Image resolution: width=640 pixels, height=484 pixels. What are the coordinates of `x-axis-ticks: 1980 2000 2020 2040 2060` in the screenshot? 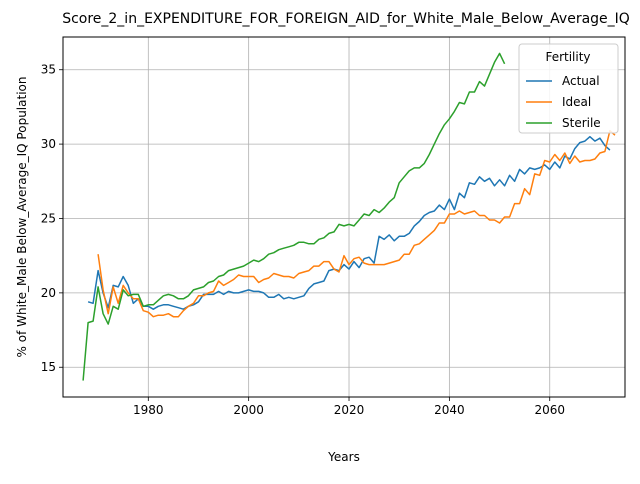 It's located at (349, 407).